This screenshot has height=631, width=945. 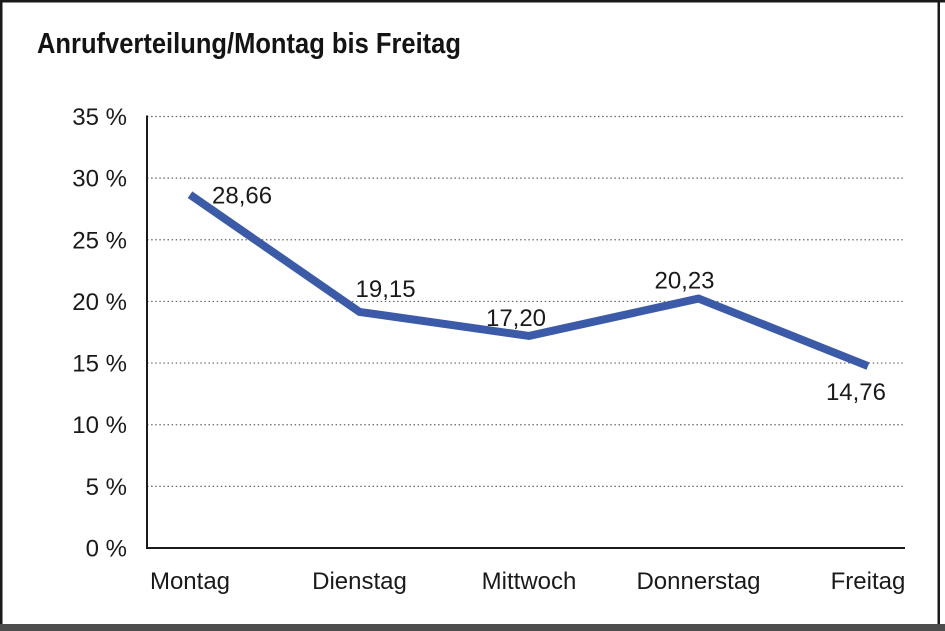 What do you see at coordinates (472, 627) in the screenshot?
I see `frame-bottom-bar` at bounding box center [472, 627].